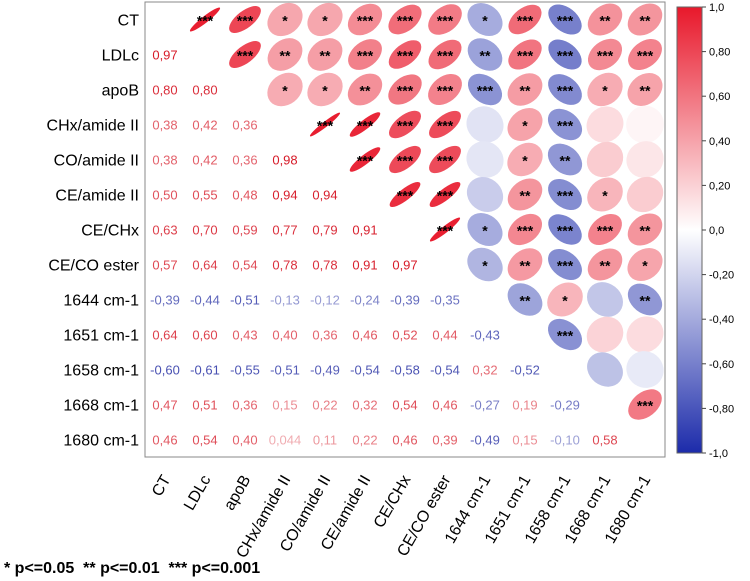 This screenshot has width=750, height=581. I want to click on row-label: apoB, so click(120, 91).